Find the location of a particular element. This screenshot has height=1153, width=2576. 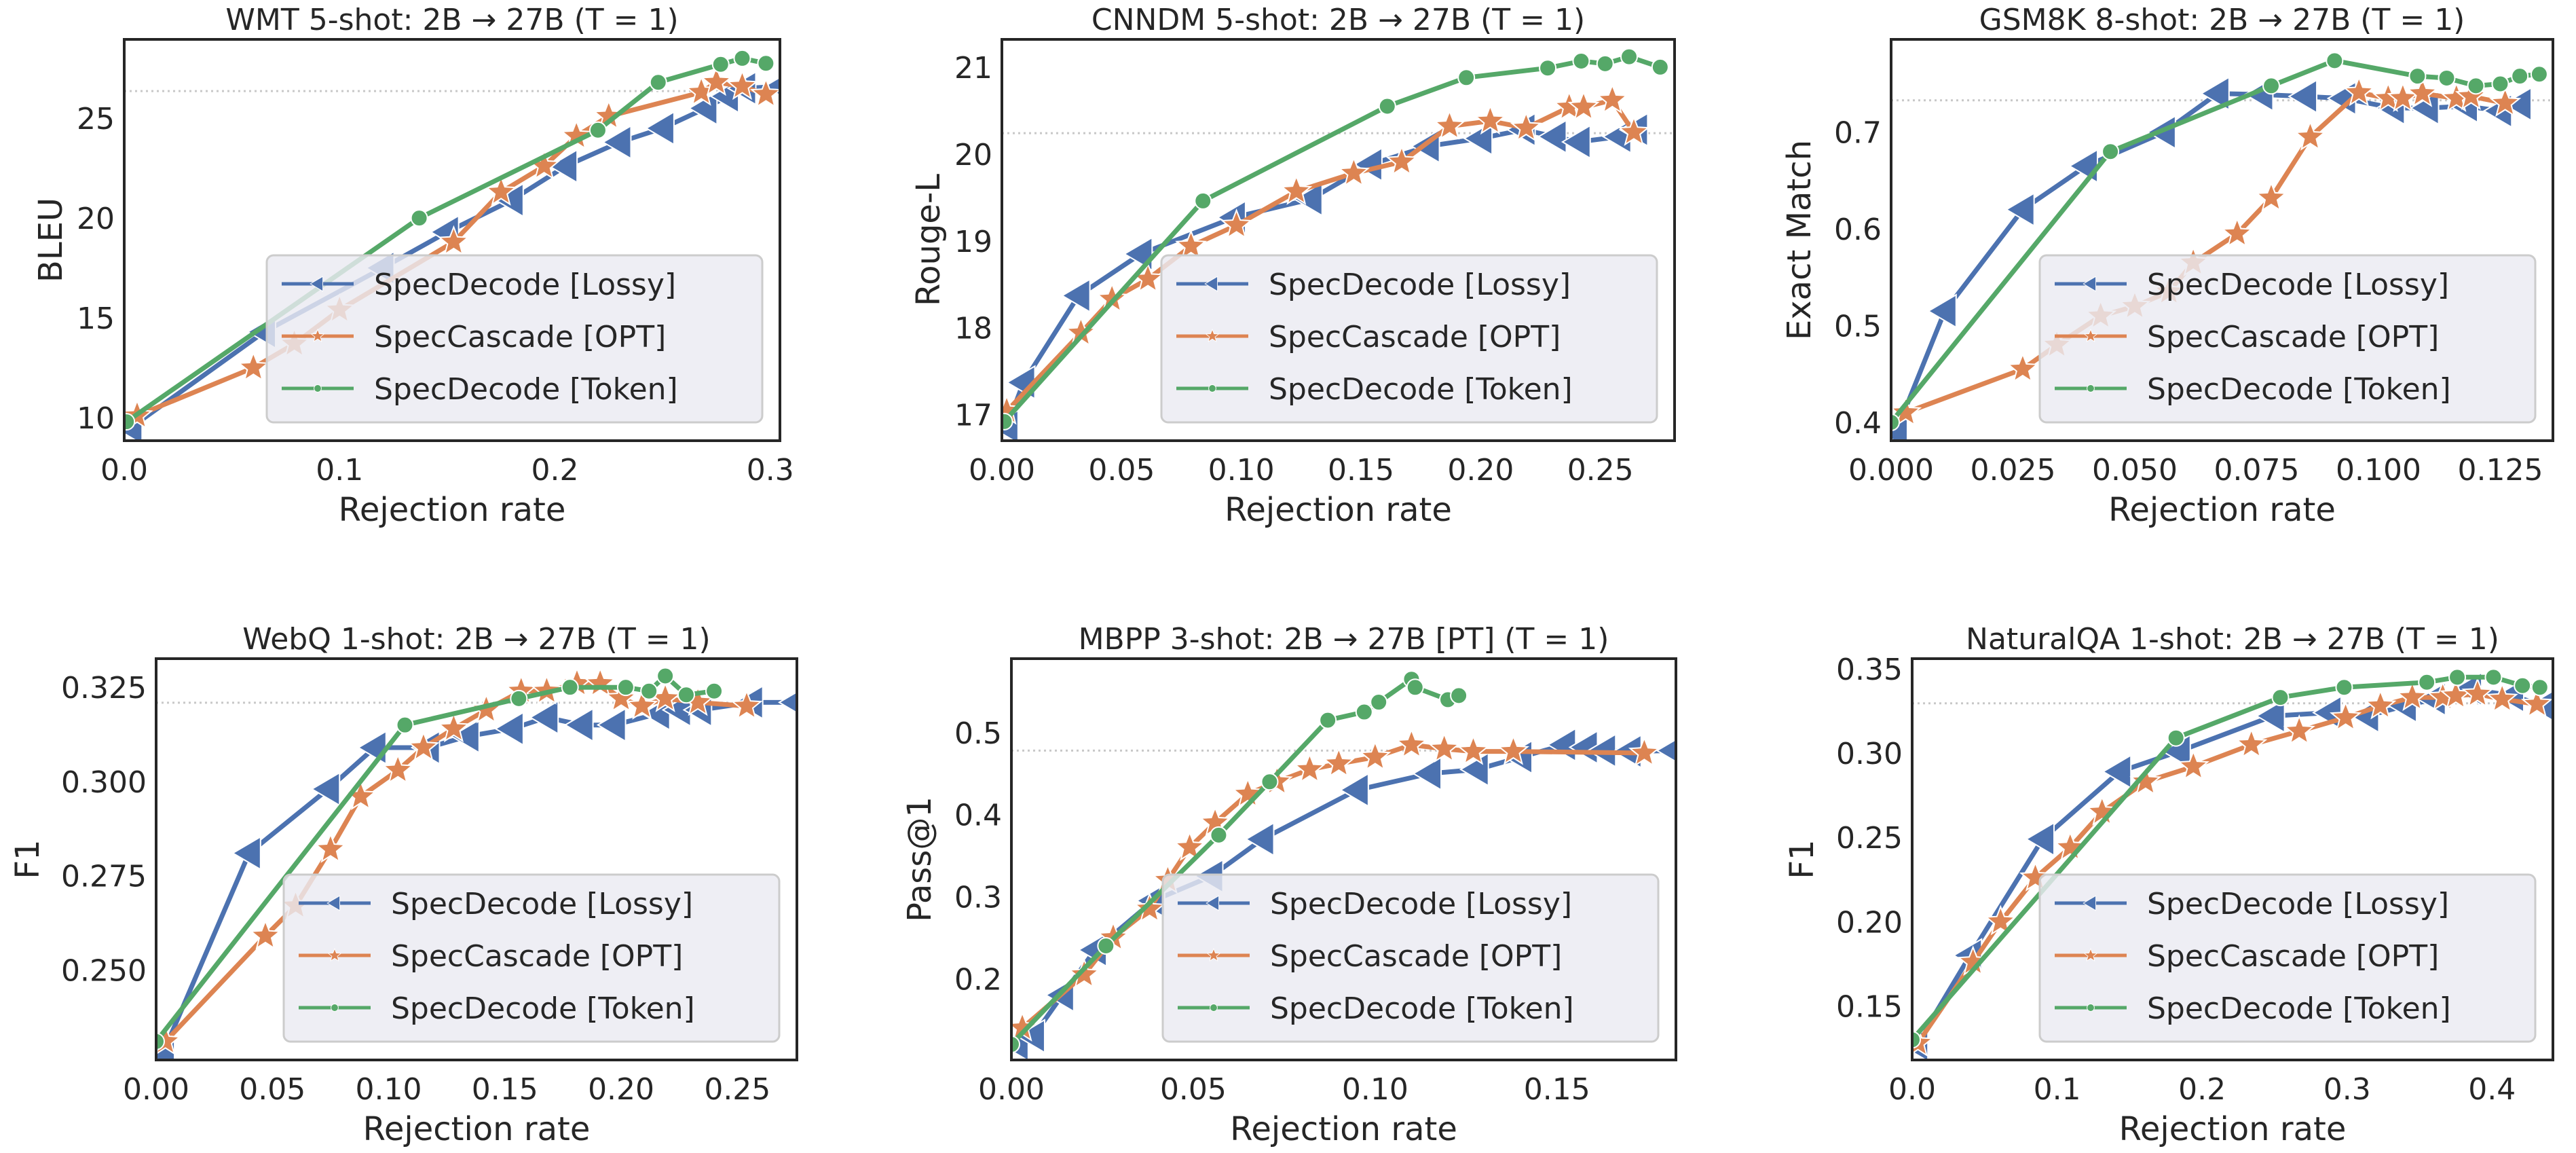

legend-label: SpecCascade [OPT] is located at coordinates (1415, 337).